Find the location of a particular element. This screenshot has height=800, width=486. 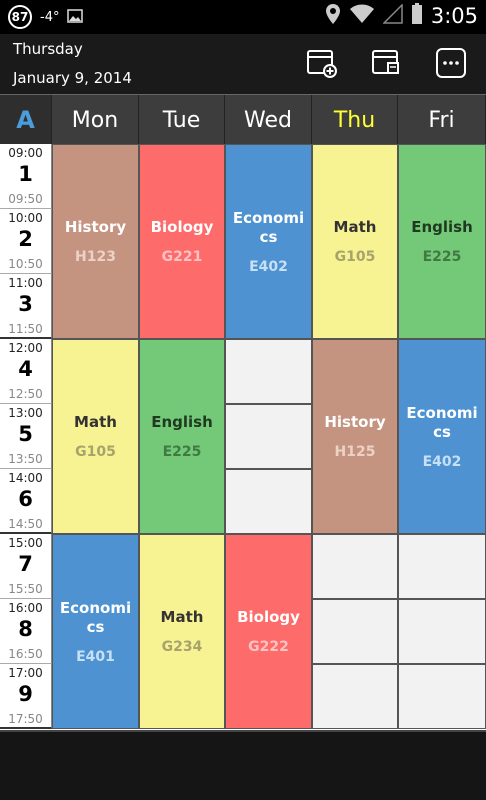

lesson-block: Biology G221 is located at coordinates (182, 241).